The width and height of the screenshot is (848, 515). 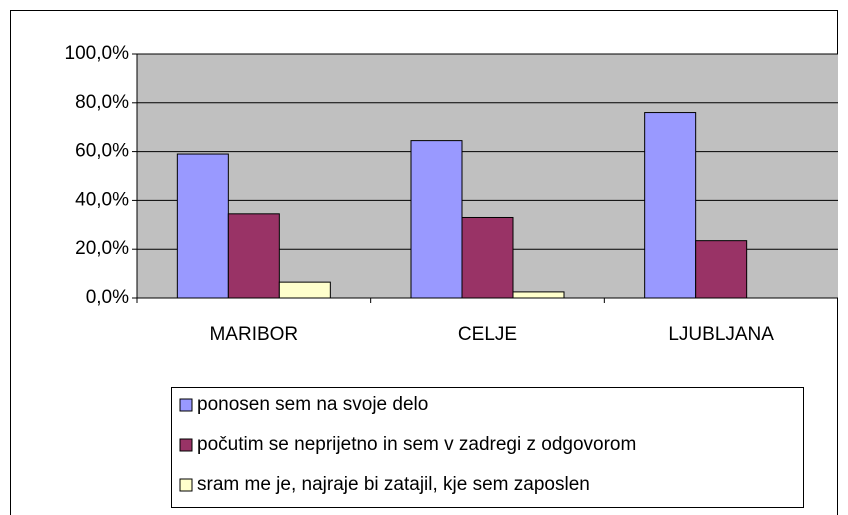 I want to click on y-tick-label: 100,0%, so click(x=97, y=53).